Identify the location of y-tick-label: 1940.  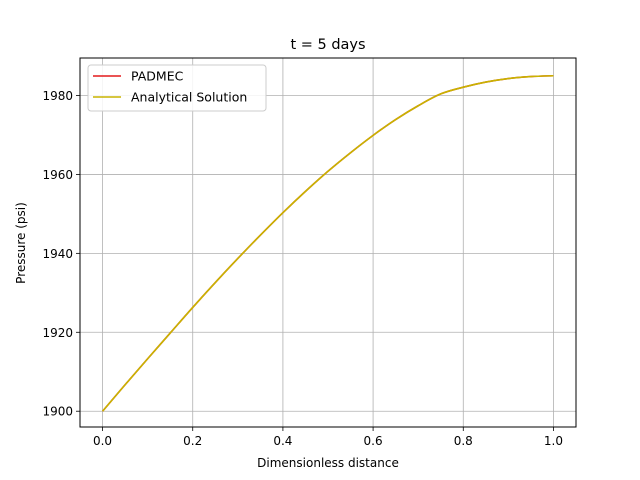
(57, 254).